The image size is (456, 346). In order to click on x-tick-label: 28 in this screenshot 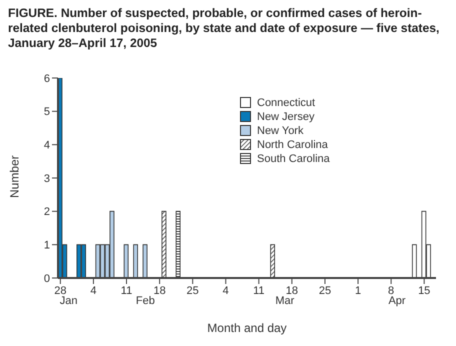, I will do `click(60, 290)`.